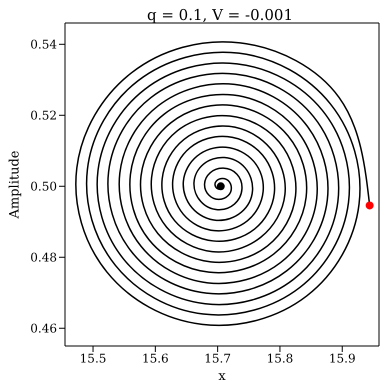 Image resolution: width=390 pixels, height=388 pixels. Describe the element at coordinates (217, 359) in the screenshot. I see `x-tick-label: 15.7` at that location.